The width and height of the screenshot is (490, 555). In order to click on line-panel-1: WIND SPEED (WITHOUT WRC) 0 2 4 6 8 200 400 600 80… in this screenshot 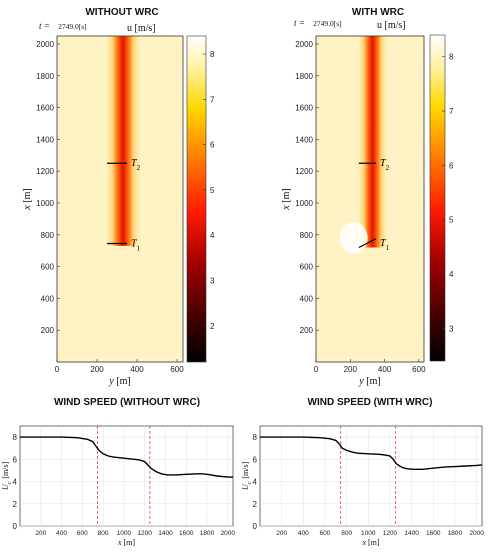, I will do `click(118, 472)`.